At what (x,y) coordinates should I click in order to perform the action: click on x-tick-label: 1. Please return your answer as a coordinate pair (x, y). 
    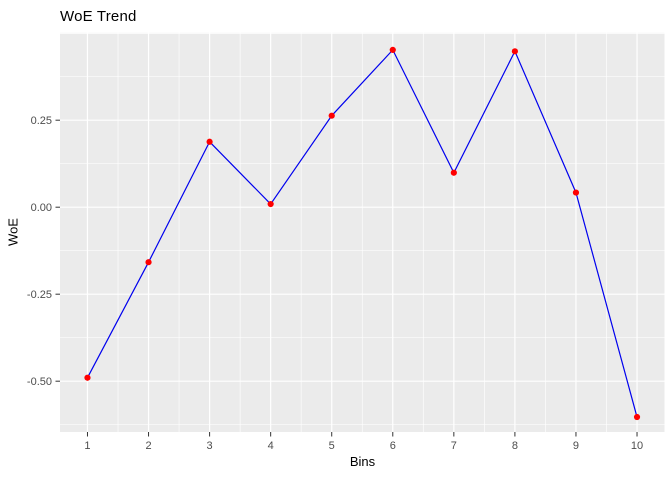
    Looking at the image, I should click on (87, 446).